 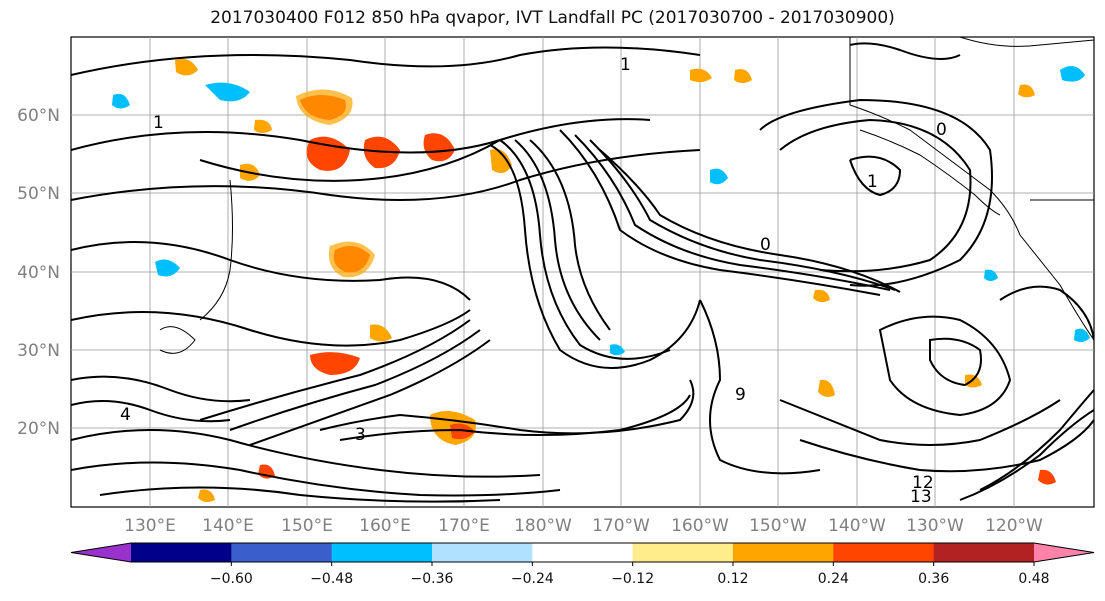 What do you see at coordinates (38, 351) in the screenshot?
I see `lat-label: 30°N` at bounding box center [38, 351].